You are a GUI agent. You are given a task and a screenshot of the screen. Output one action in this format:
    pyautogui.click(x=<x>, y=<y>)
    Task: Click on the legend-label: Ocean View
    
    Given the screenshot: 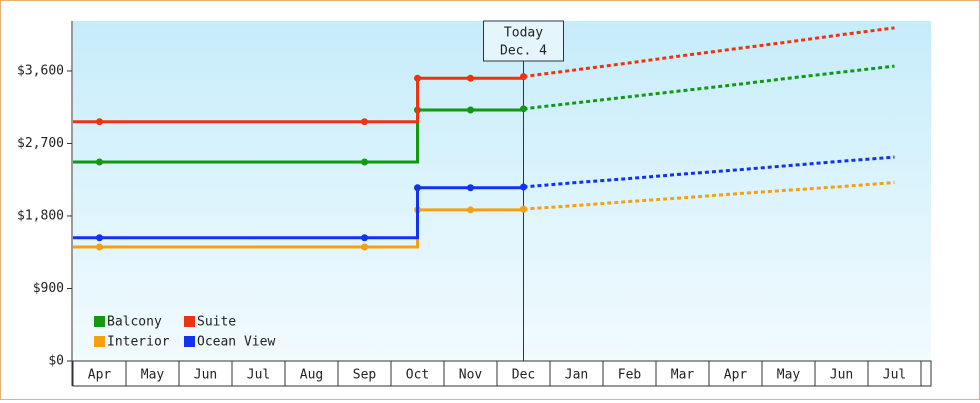 What is the action you would take?
    pyautogui.click(x=236, y=342)
    